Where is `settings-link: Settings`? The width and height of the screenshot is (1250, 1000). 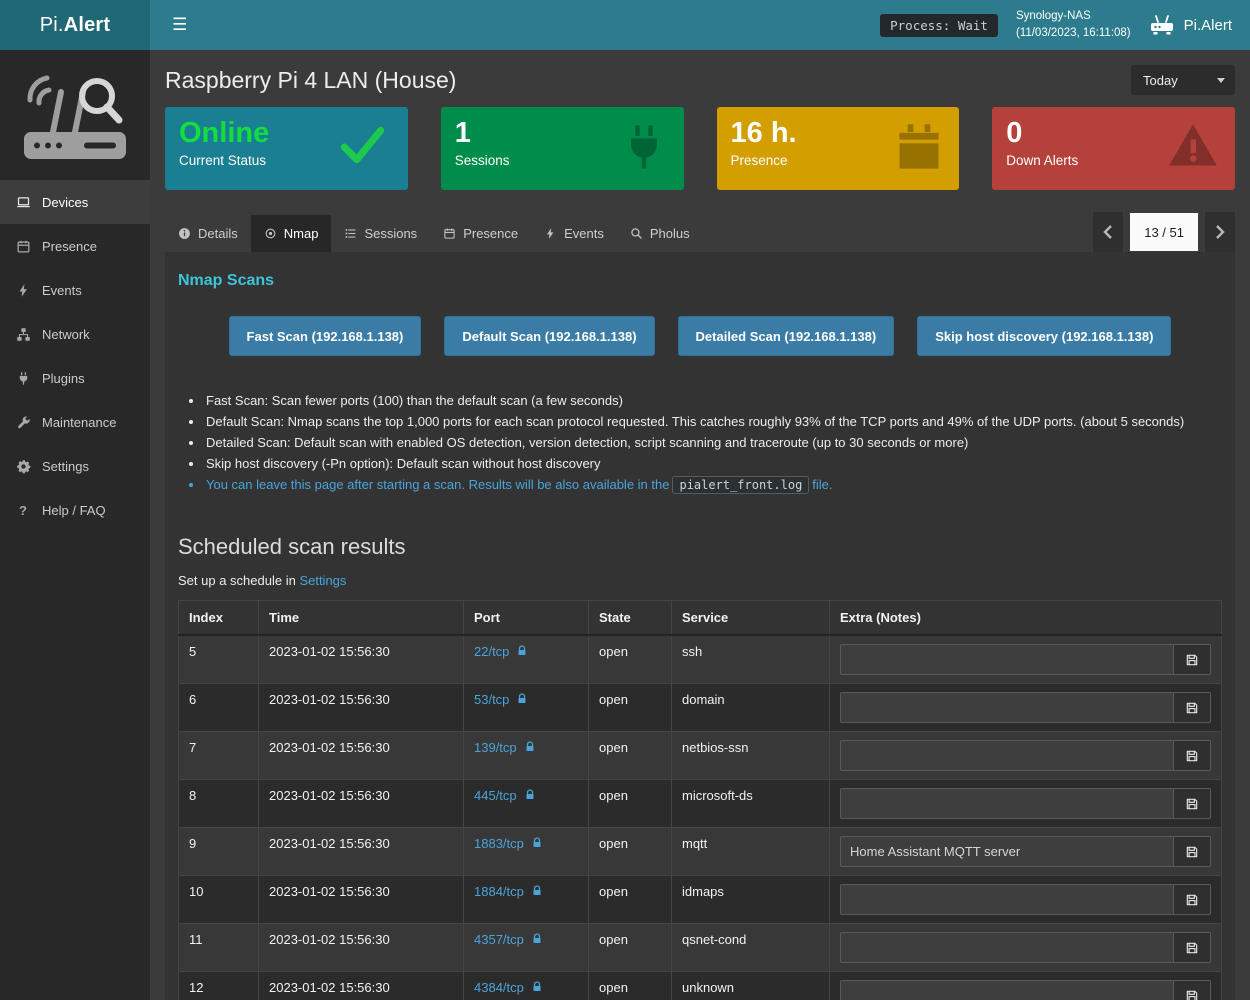
settings-link: Settings is located at coordinates (323, 580).